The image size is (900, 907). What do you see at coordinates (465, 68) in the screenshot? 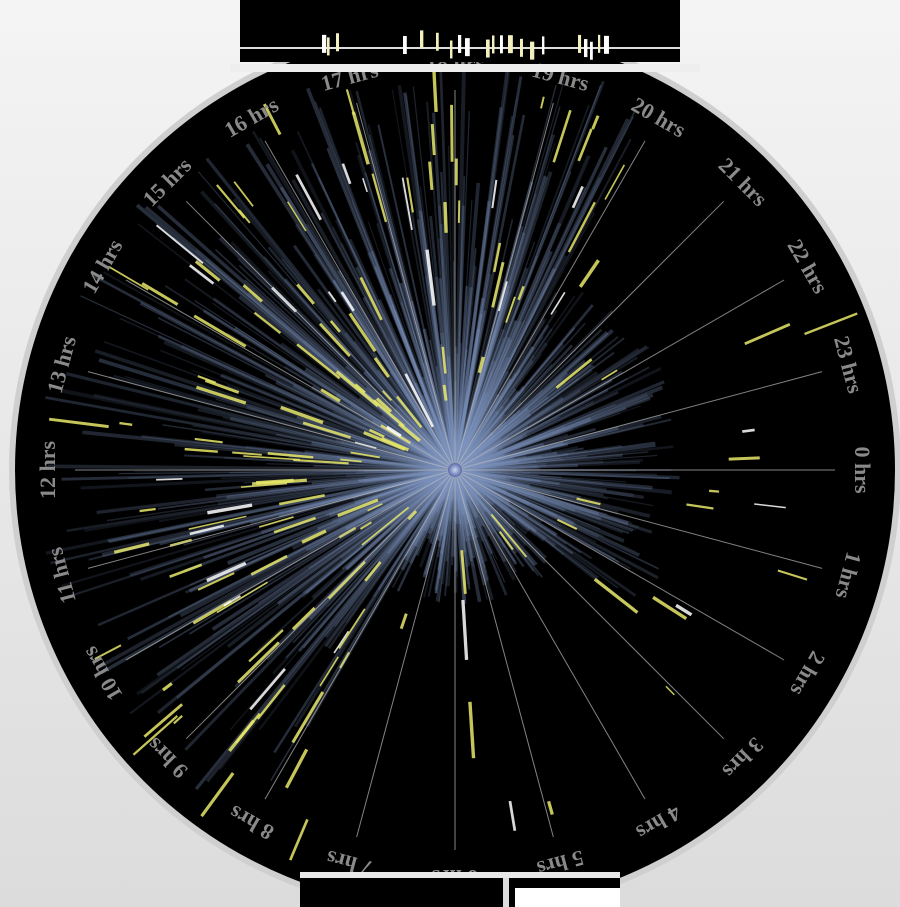
I see `strip-border` at bounding box center [465, 68].